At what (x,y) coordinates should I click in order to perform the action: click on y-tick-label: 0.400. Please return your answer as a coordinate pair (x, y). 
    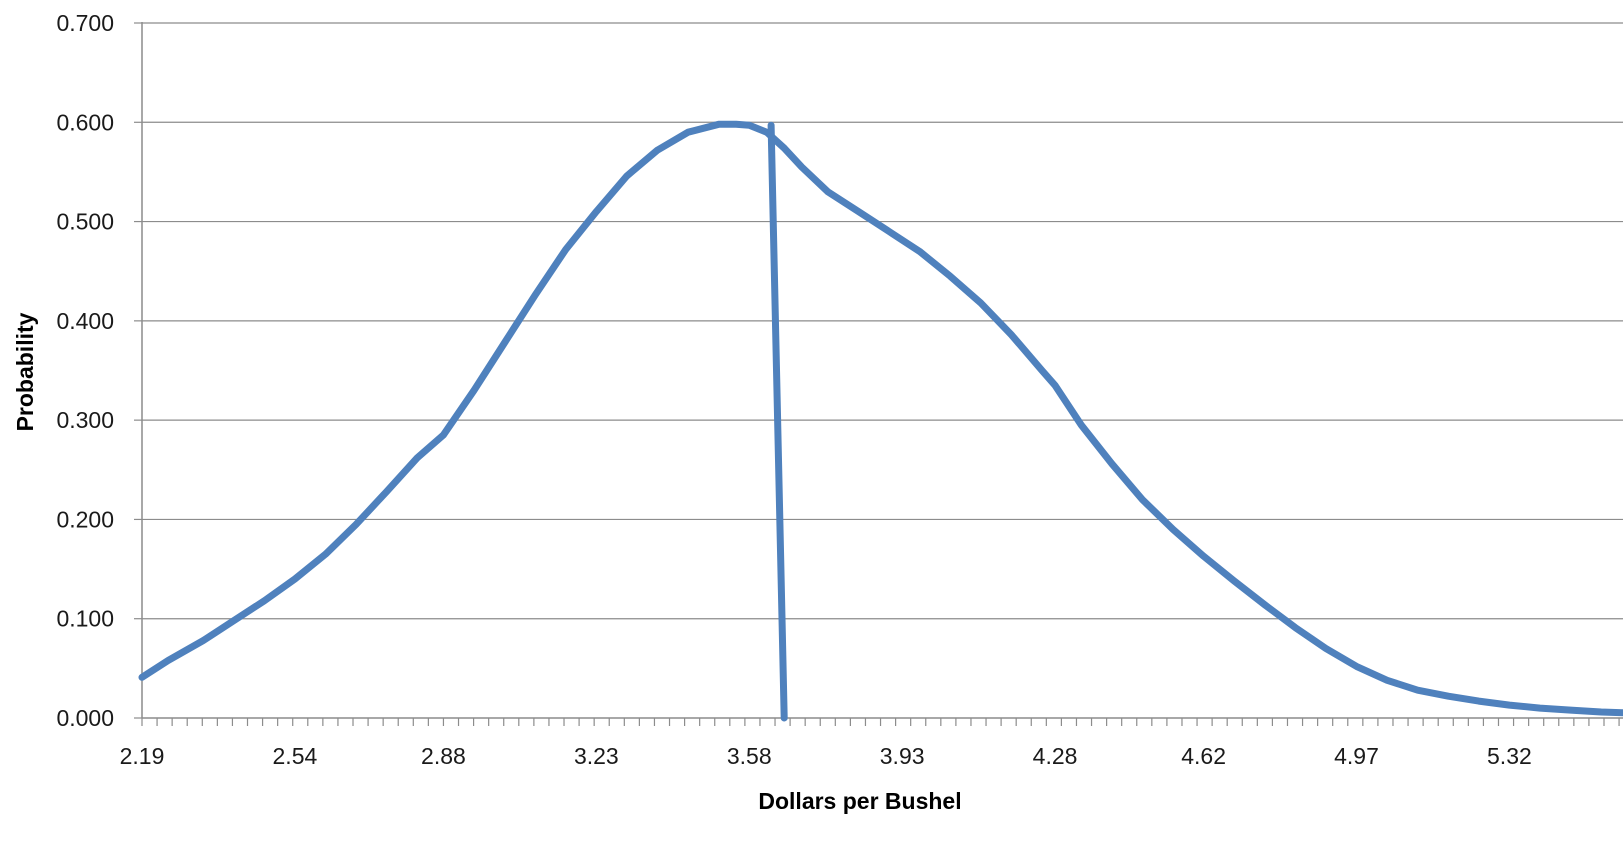
    Looking at the image, I should click on (85, 321).